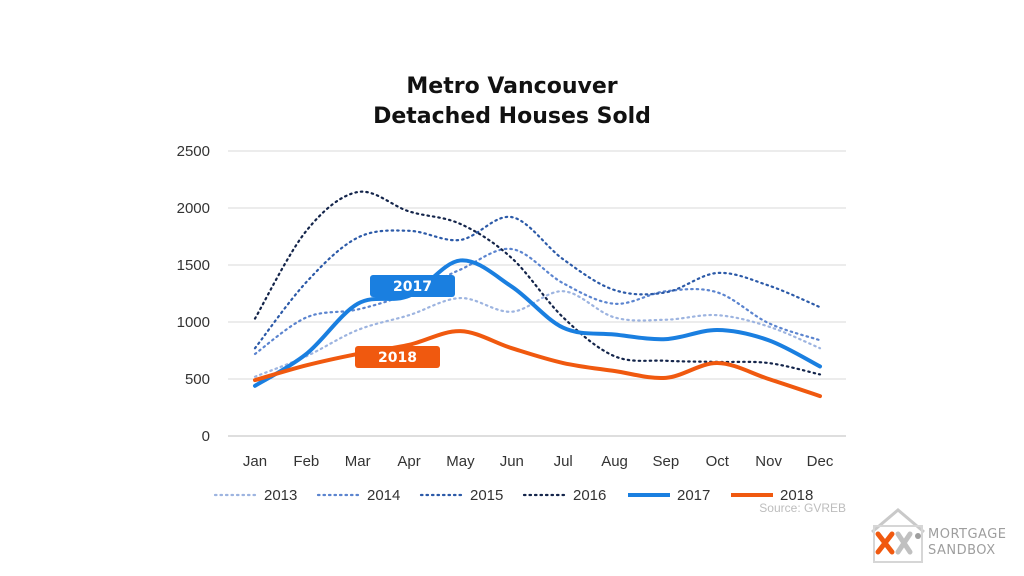 The image size is (1024, 576). What do you see at coordinates (408, 461) in the screenshot?
I see `x-tick-label: Apr` at bounding box center [408, 461].